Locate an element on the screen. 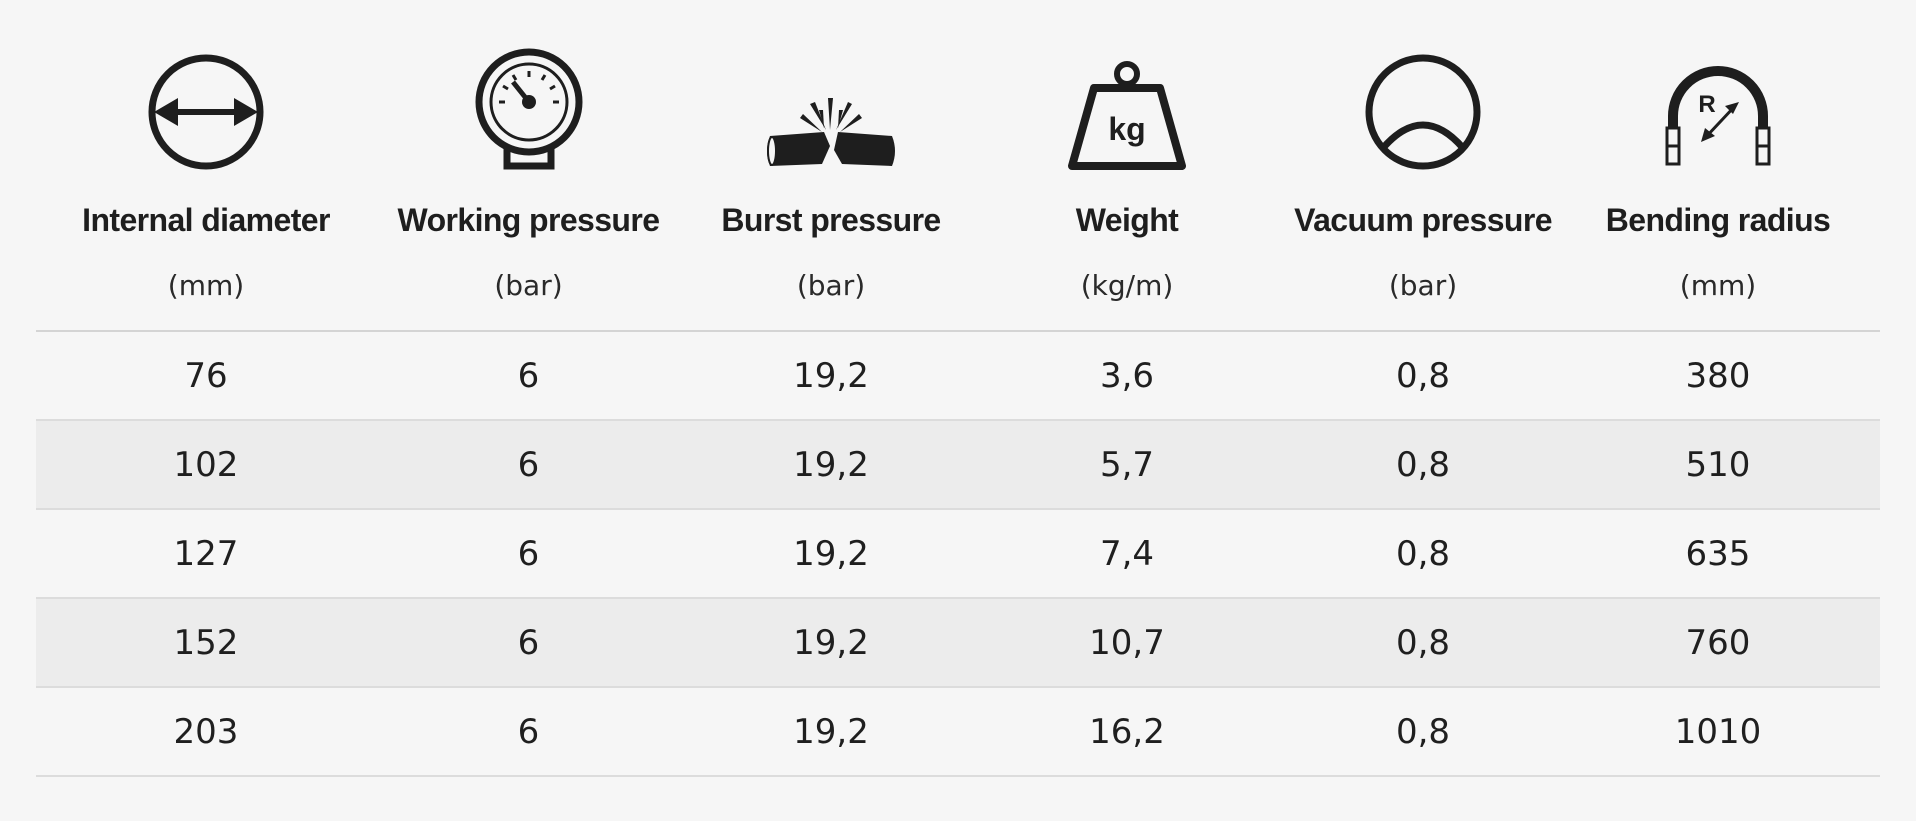 The height and width of the screenshot is (821, 1916). column-title: Burst pressure is located at coordinates (831, 220).